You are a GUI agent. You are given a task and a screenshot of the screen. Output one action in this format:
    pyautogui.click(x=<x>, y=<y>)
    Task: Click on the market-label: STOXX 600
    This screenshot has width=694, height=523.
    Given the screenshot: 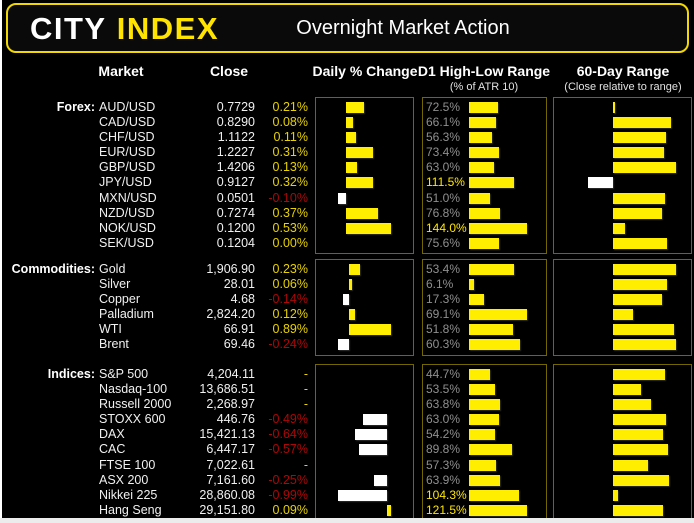 What is the action you would take?
    pyautogui.click(x=132, y=419)
    